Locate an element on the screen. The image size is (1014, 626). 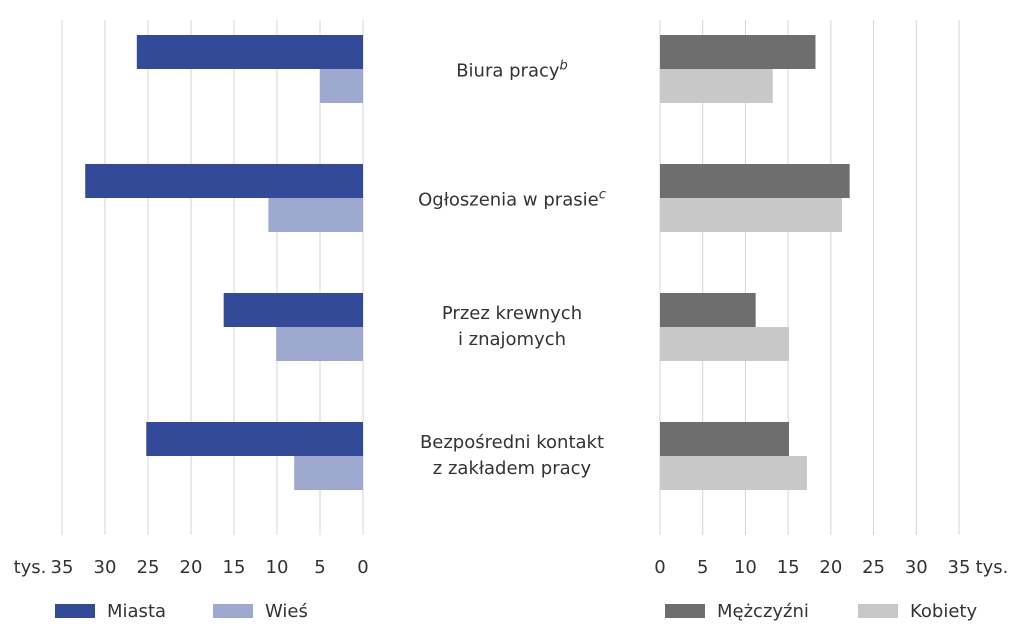
legend-label: Miasta is located at coordinates (136, 611).